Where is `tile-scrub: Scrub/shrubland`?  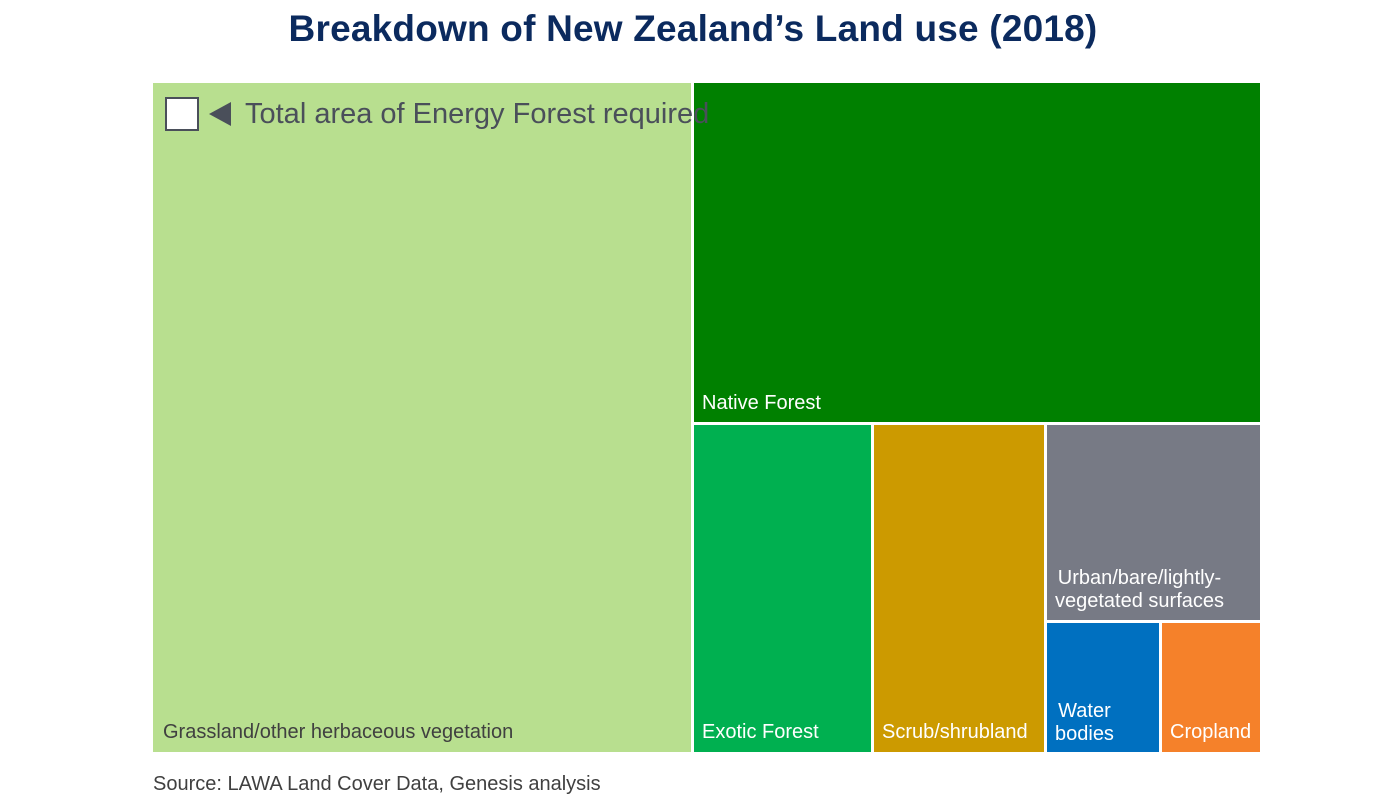
tile-scrub: Scrub/shrubland is located at coordinates (959, 588).